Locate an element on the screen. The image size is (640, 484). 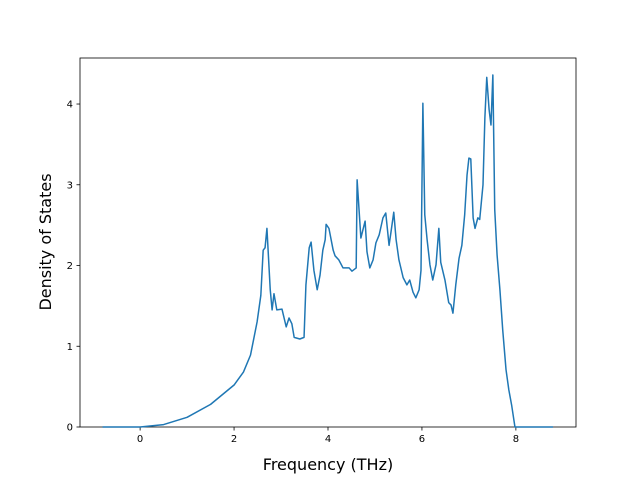
y-tick-label: 2 is located at coordinates (70, 266).